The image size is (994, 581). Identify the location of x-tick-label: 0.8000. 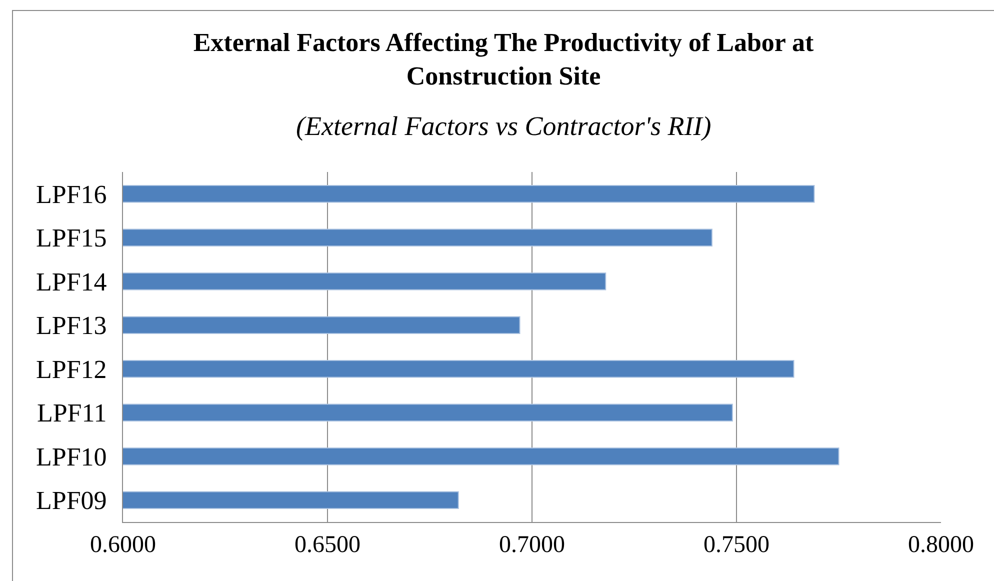
(941, 545).